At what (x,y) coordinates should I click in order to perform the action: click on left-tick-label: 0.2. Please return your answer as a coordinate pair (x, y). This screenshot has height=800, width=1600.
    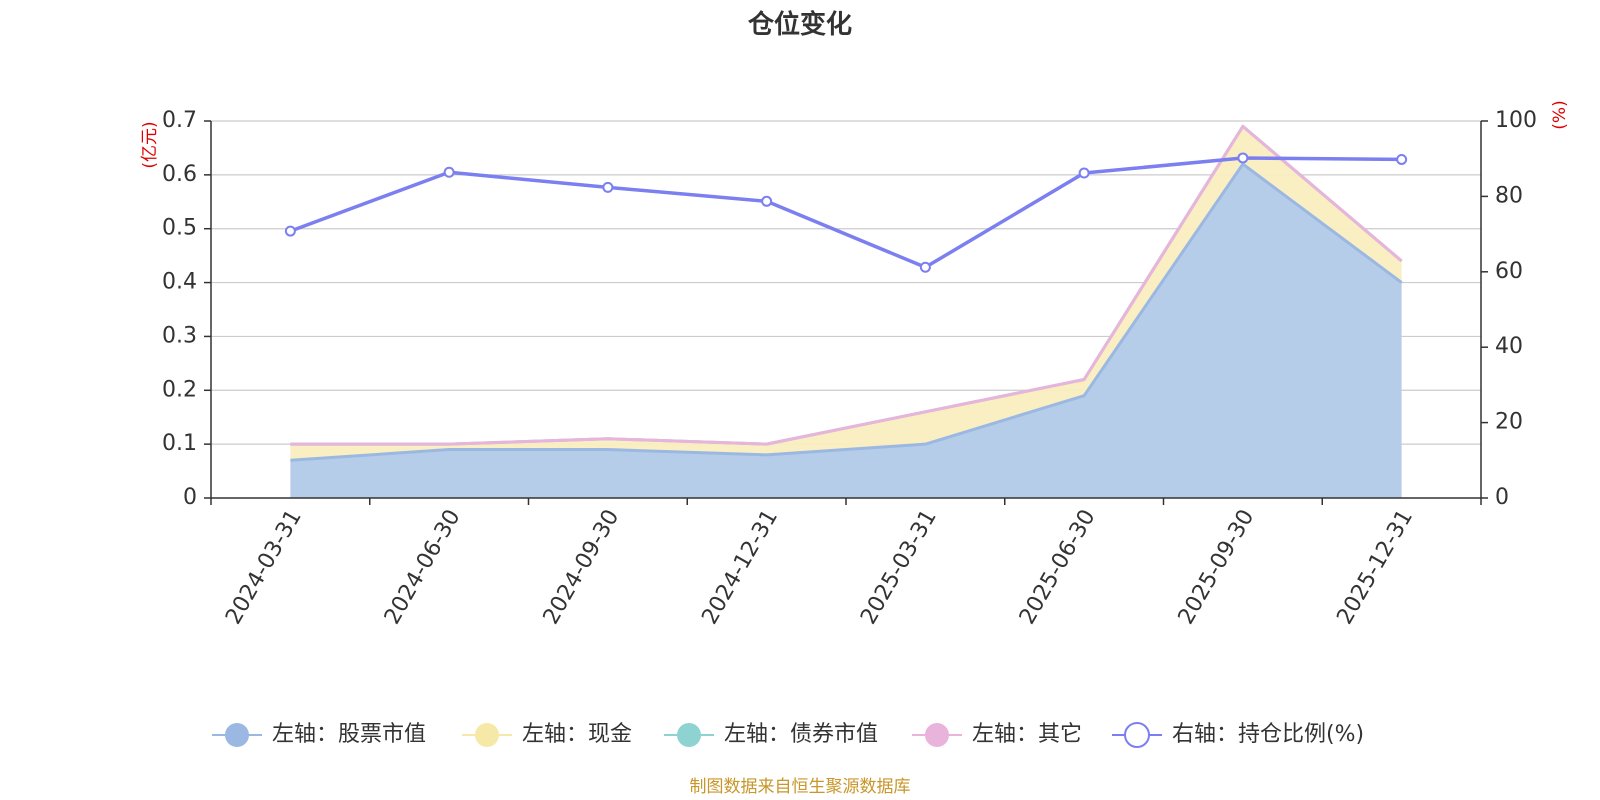
    Looking at the image, I should click on (179, 389).